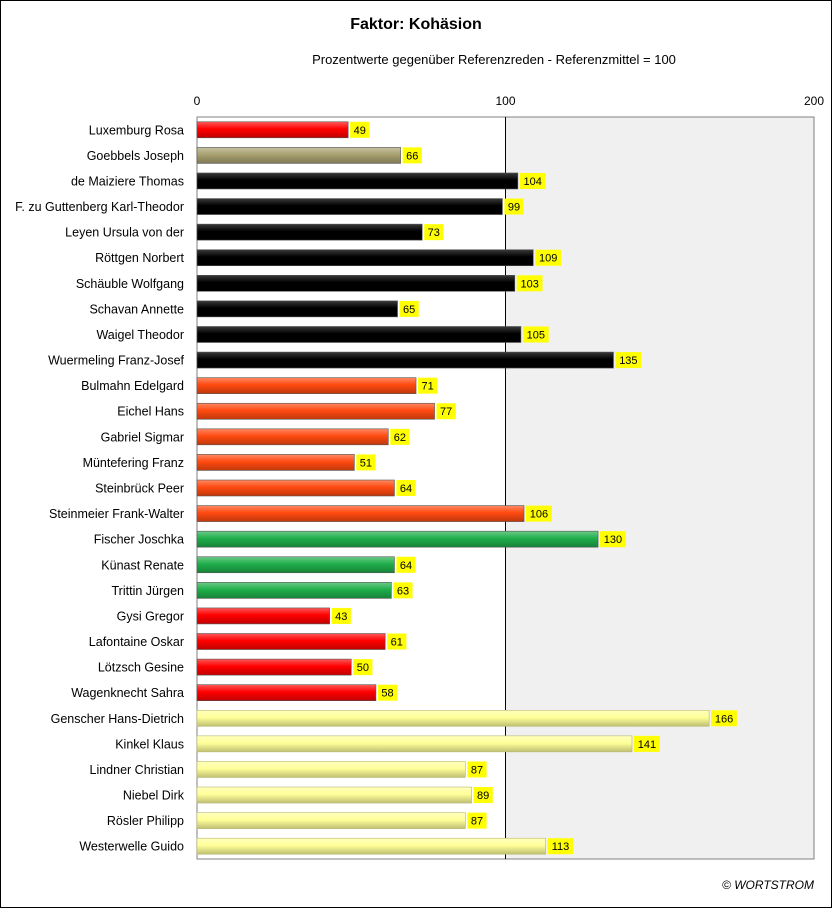 The height and width of the screenshot is (908, 832). I want to click on data-label: 51, so click(366, 463).